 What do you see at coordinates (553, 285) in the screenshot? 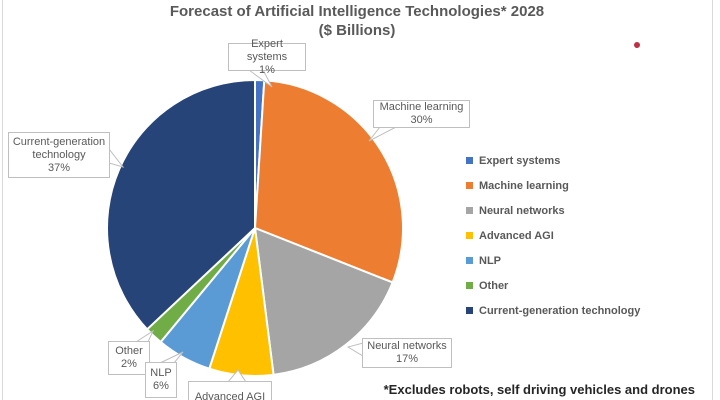
I see `legend-item-other: Other` at bounding box center [553, 285].